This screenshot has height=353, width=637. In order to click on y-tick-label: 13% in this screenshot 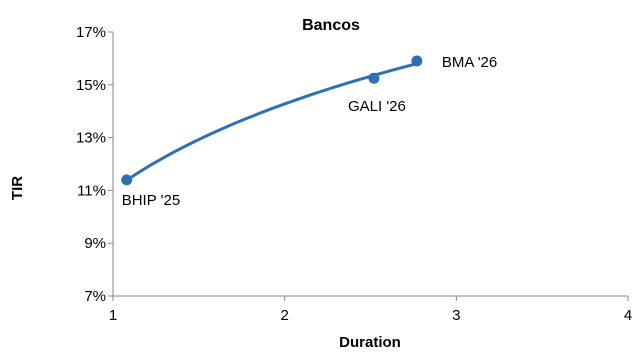, I will do `click(91, 138)`.